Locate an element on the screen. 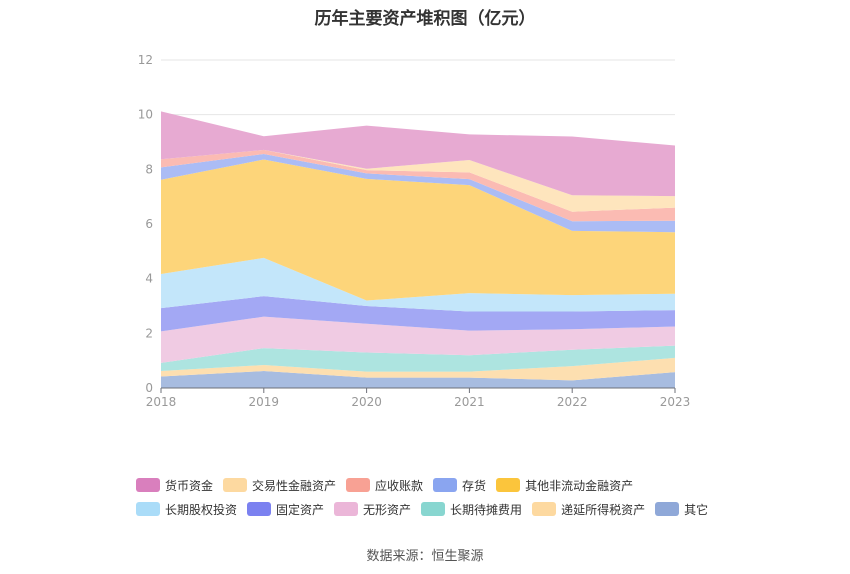 The width and height of the screenshot is (850, 574). y-tick-label: 0 is located at coordinates (149, 388).